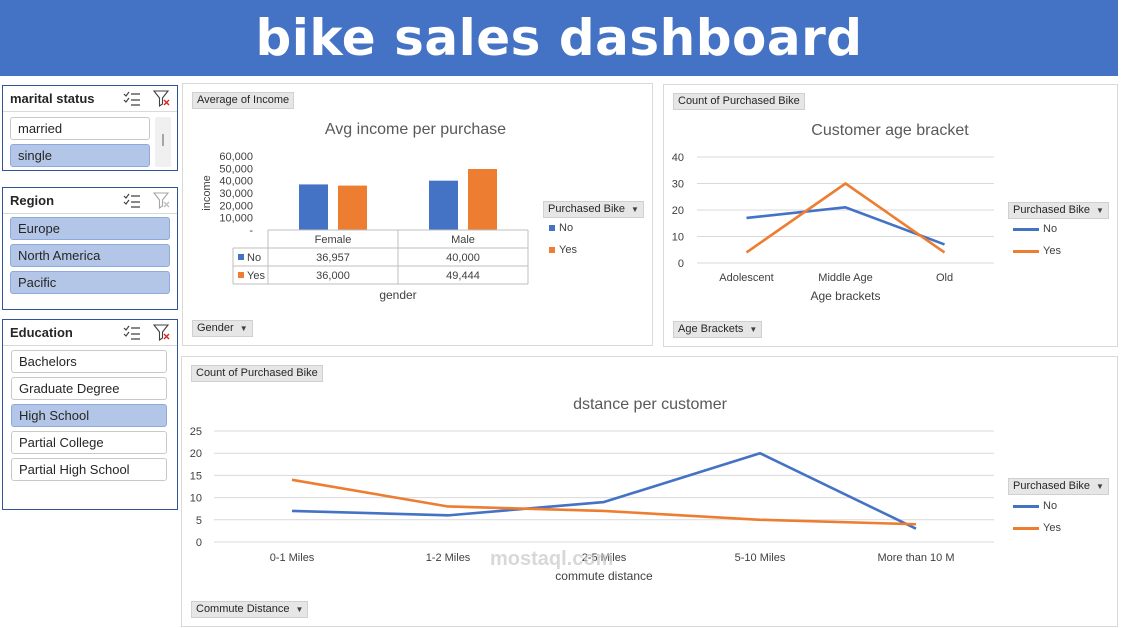  I want to click on axis-field-label: Age Brackets, so click(711, 329).